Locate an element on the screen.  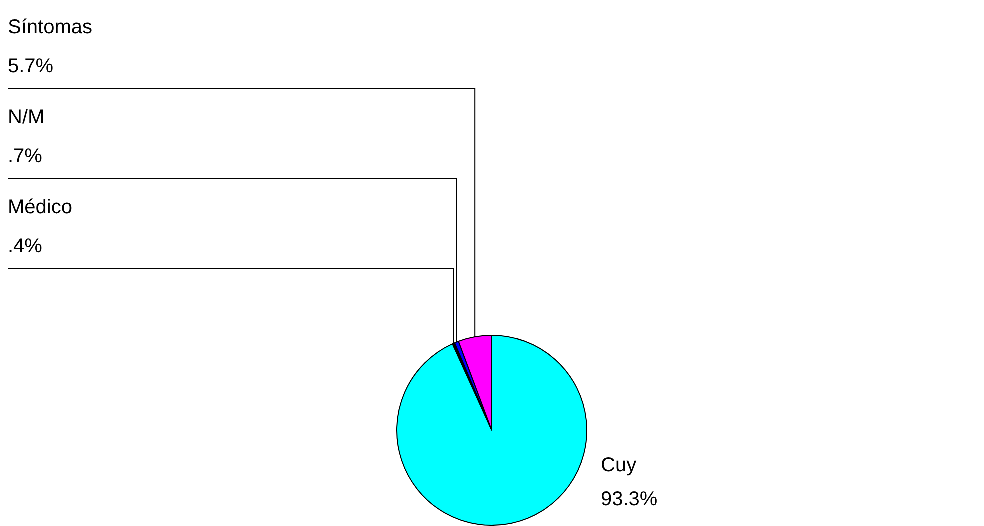
slice-label: Síntomas is located at coordinates (50, 27).